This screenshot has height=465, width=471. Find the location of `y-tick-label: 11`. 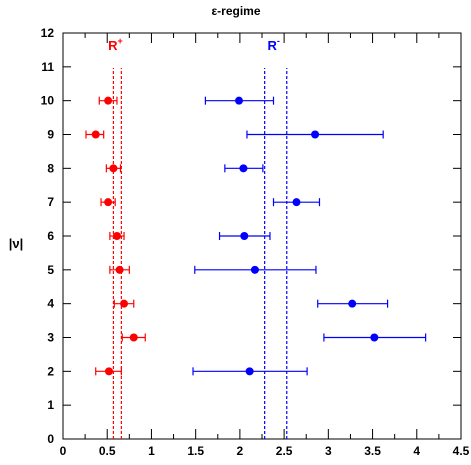

y-tick-label: 11 is located at coordinates (47, 67).